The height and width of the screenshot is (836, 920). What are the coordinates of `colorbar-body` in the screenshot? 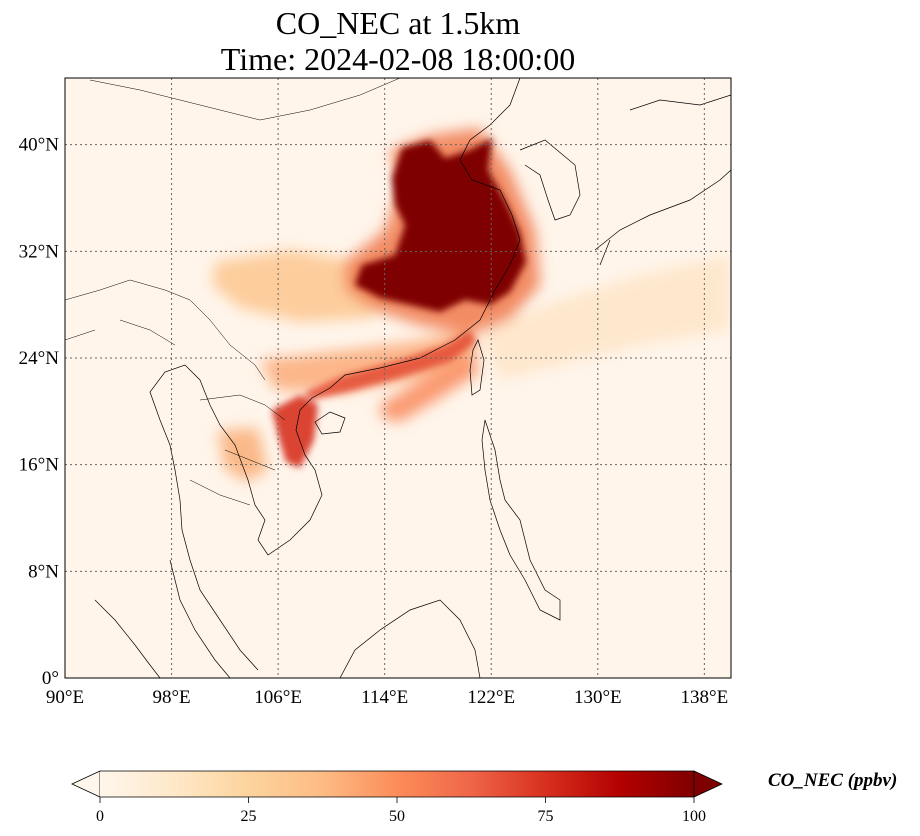 It's located at (397, 784).